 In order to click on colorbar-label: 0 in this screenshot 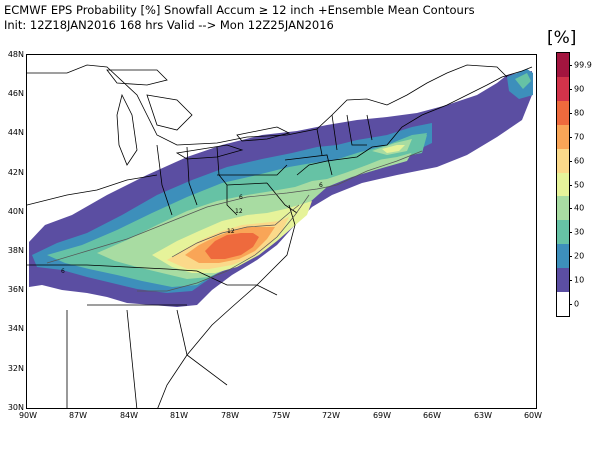, I will do `click(577, 304)`.